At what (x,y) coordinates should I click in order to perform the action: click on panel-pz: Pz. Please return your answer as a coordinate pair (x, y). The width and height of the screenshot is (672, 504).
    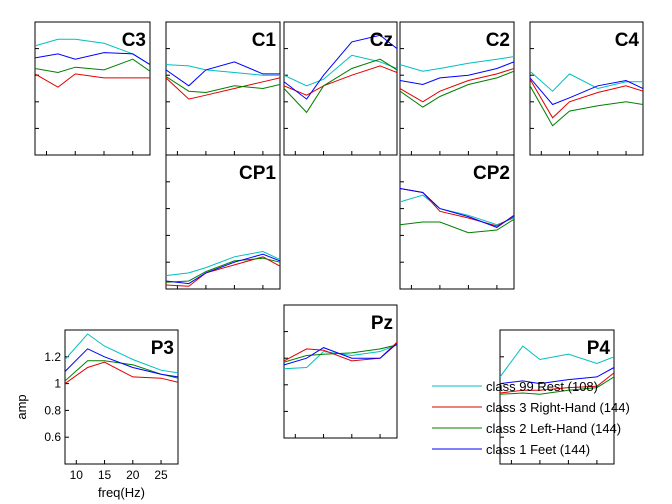
    Looking at the image, I should click on (340, 371).